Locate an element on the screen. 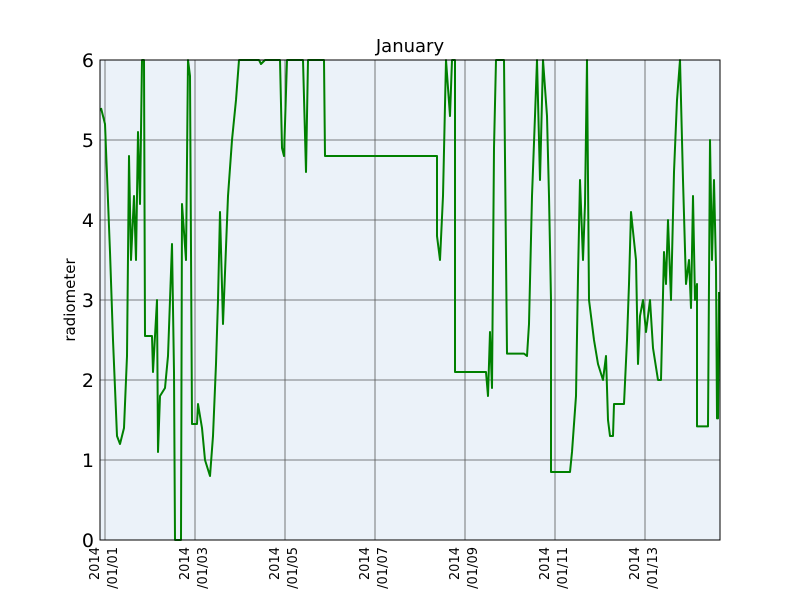  y-tick-label: 5 is located at coordinates (88, 141).